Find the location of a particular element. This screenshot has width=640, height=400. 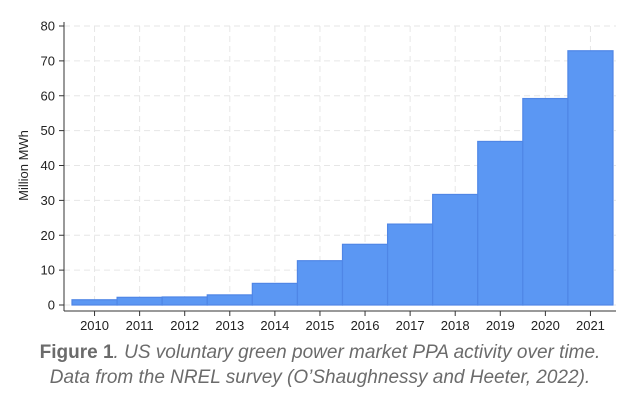

y-tick-label: 10 is located at coordinates (48, 270).